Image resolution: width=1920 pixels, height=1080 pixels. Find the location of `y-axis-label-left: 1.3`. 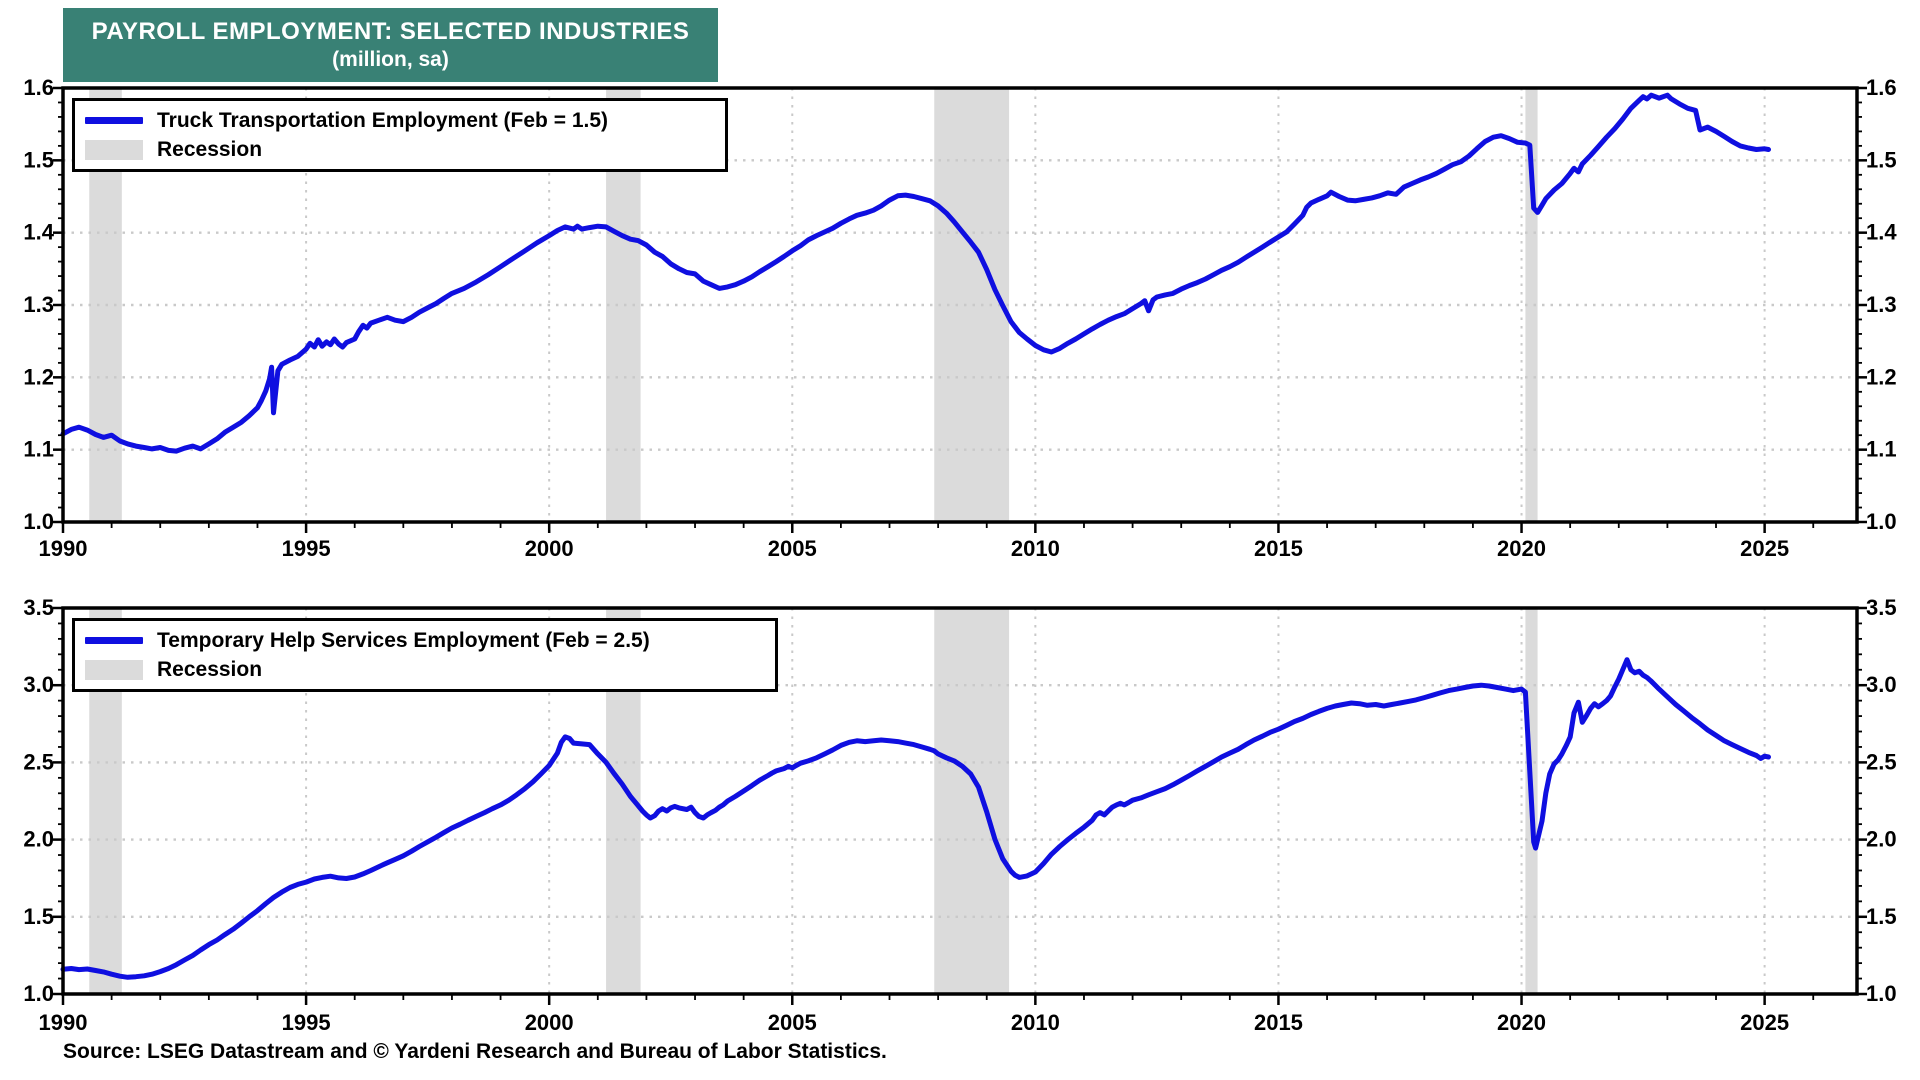

y-axis-label-left: 1.3 is located at coordinates (38, 304).